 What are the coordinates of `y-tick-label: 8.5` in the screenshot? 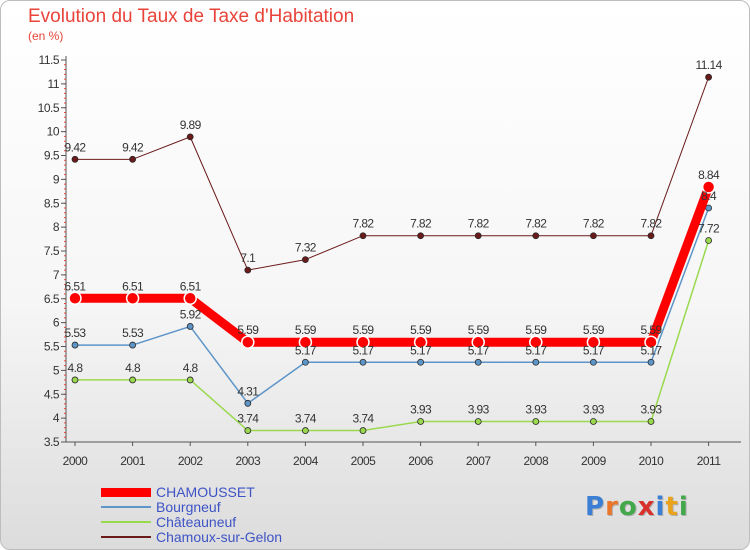 It's located at (52, 203).